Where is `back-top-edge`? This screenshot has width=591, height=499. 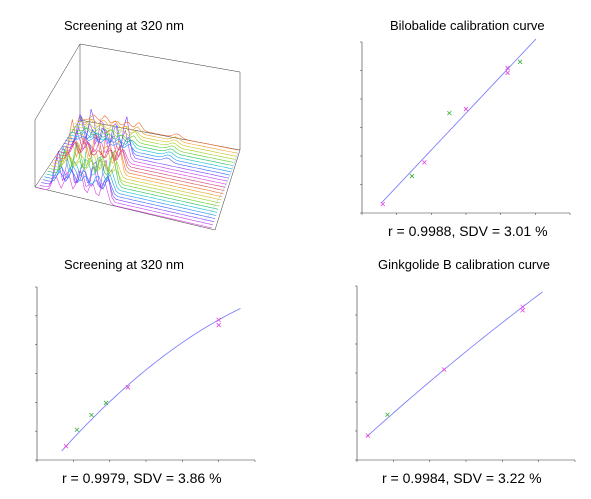 back-top-edge is located at coordinates (160, 58).